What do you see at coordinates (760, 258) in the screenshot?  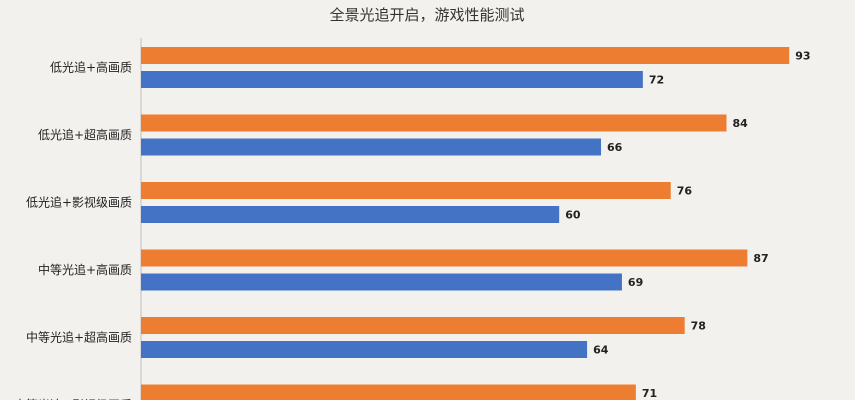 I see `data-label: 87` at bounding box center [760, 258].